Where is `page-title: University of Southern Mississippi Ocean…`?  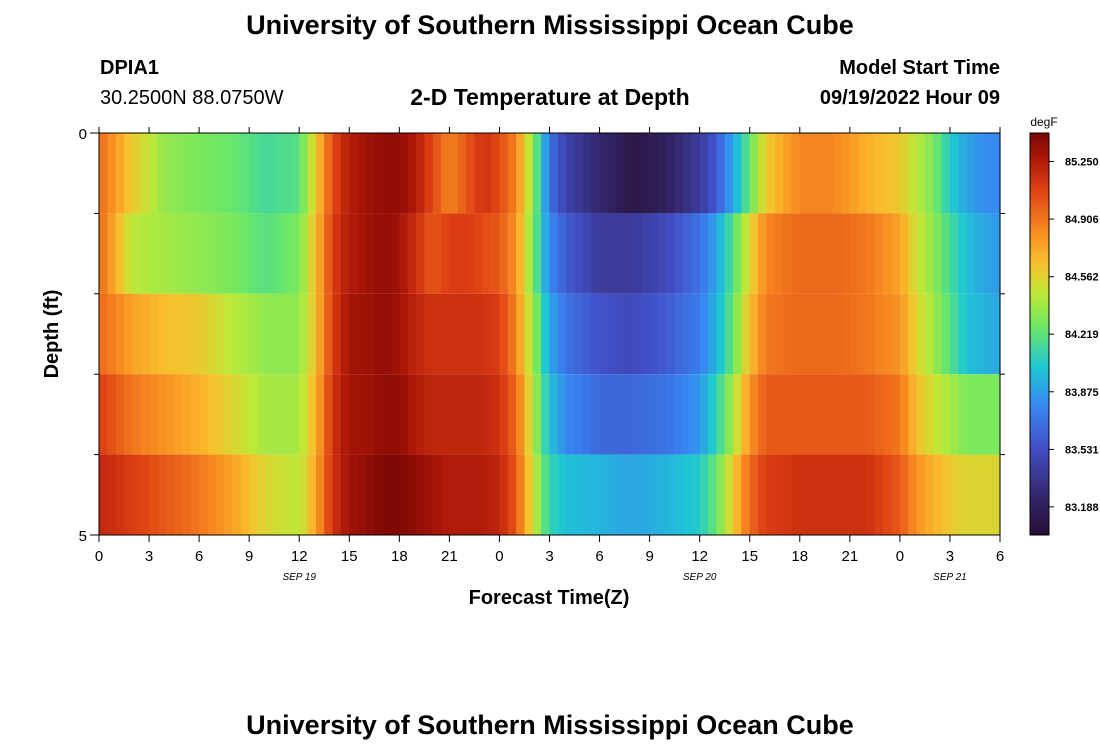
page-title: University of Southern Mississippi Ocean… is located at coordinates (550, 25).